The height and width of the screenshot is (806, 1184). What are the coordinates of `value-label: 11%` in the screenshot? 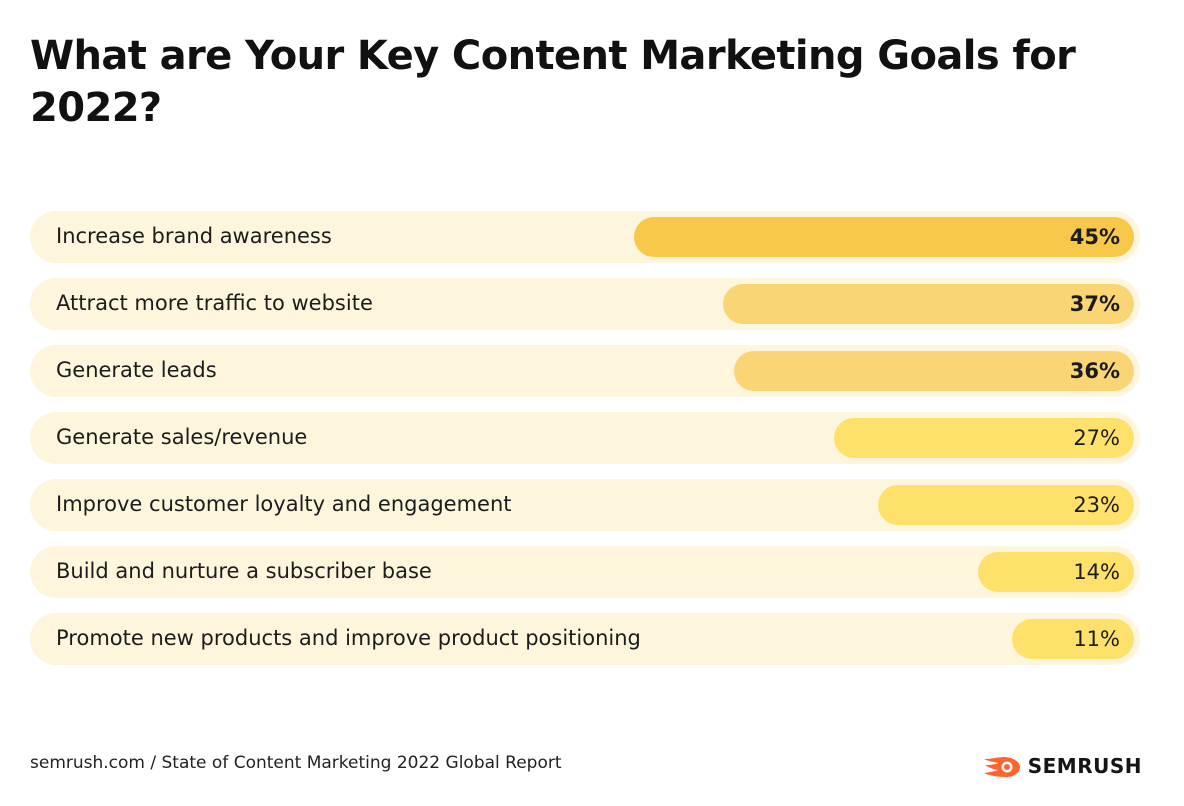 It's located at (1096, 639).